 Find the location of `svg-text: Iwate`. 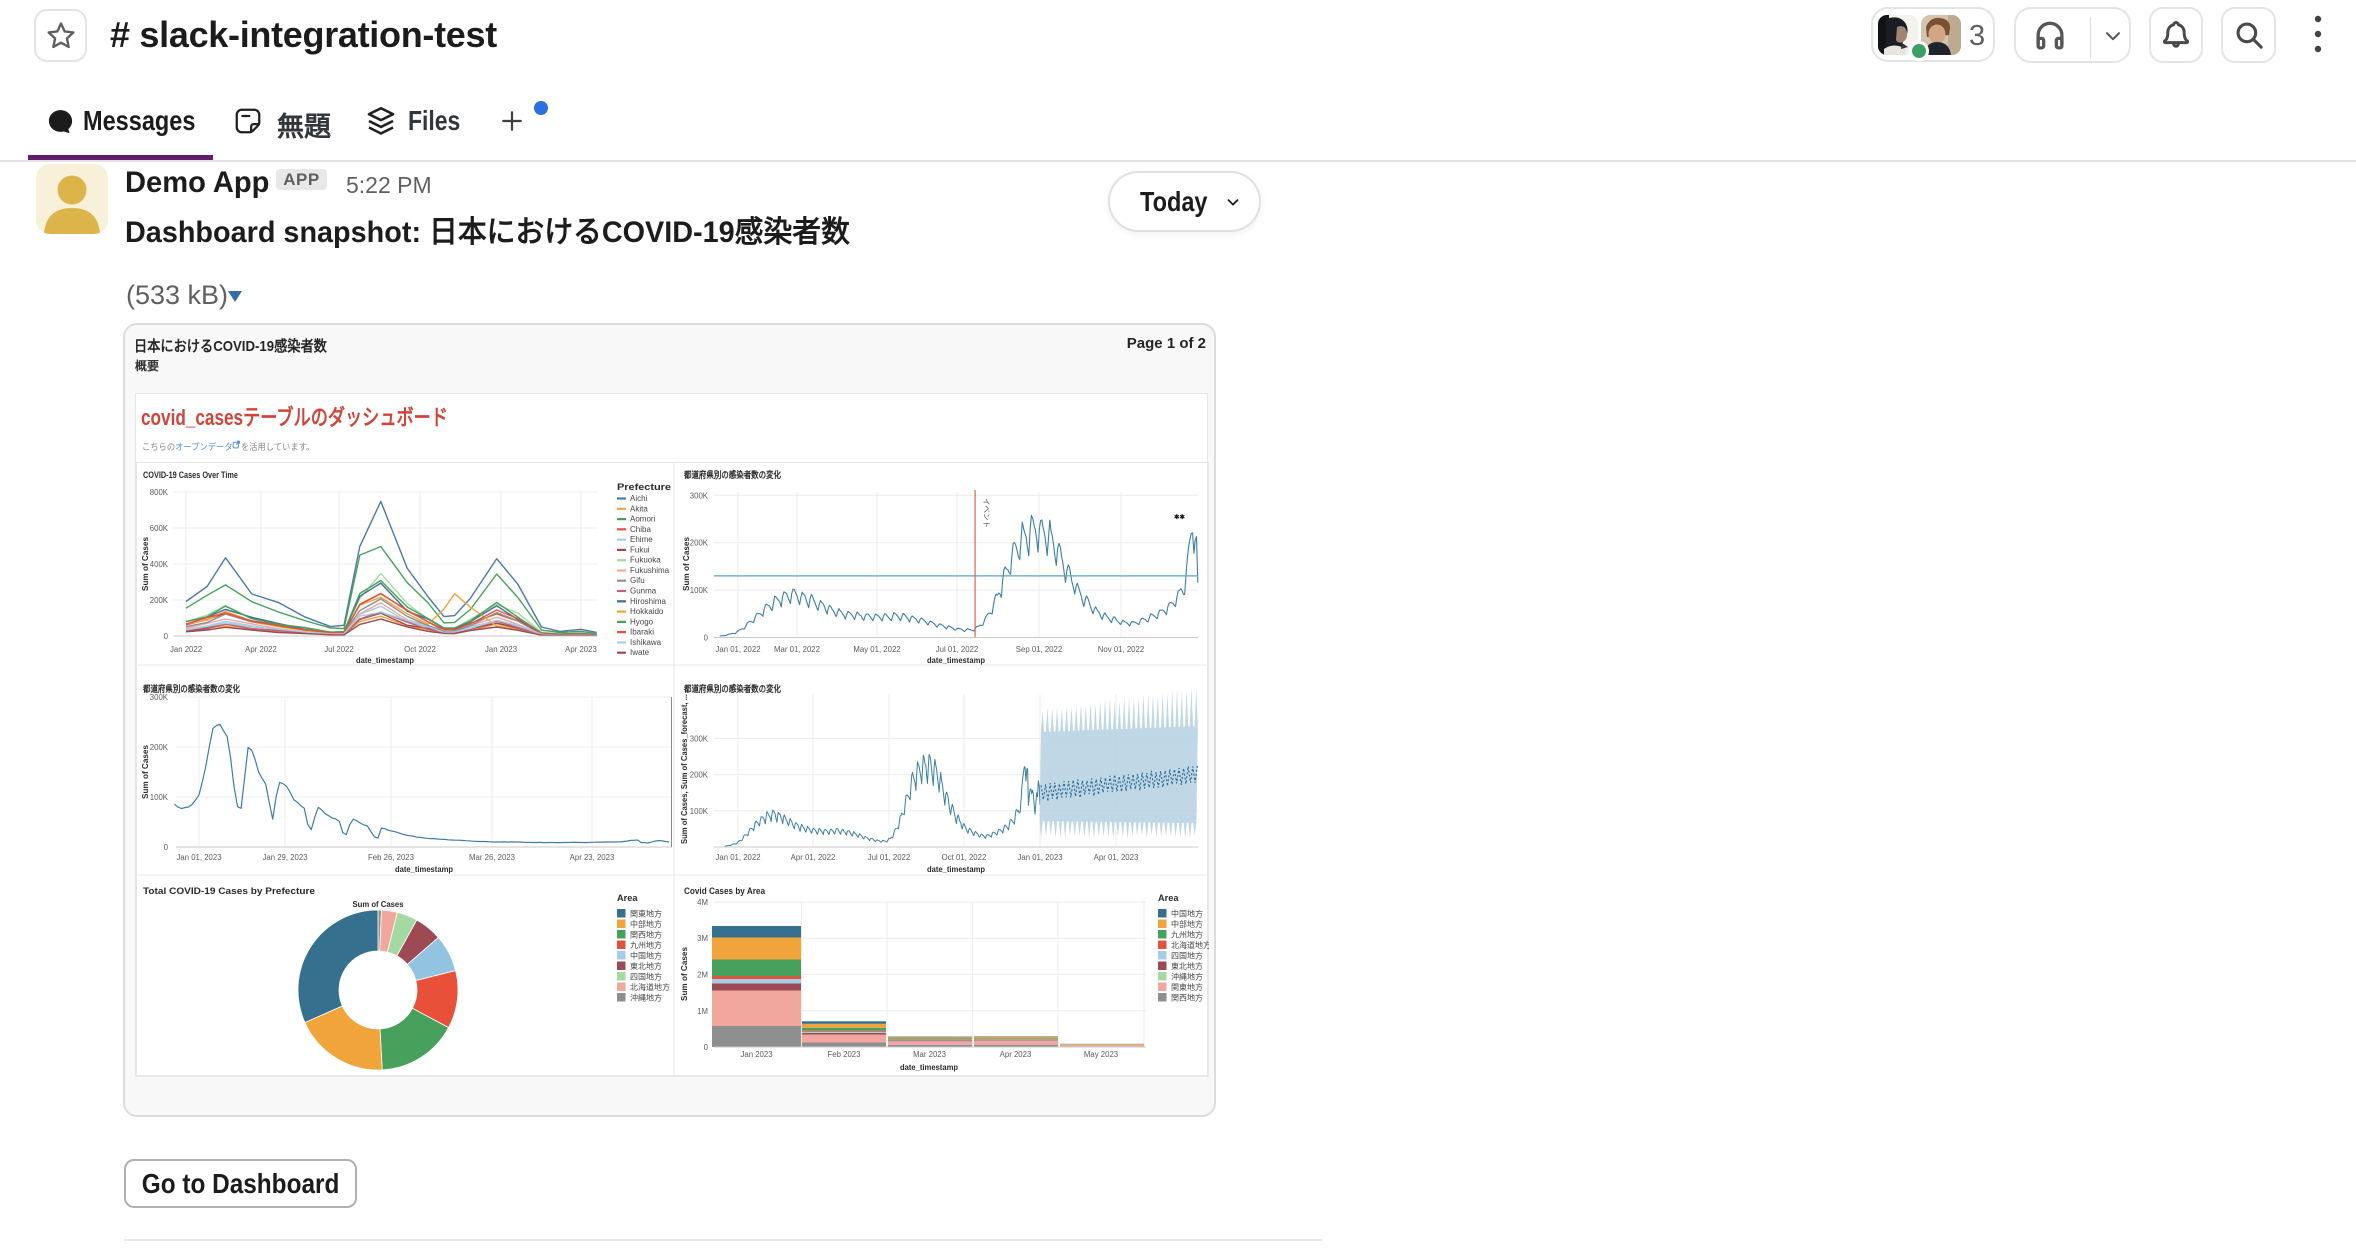

svg-text: Iwate is located at coordinates (640, 652).